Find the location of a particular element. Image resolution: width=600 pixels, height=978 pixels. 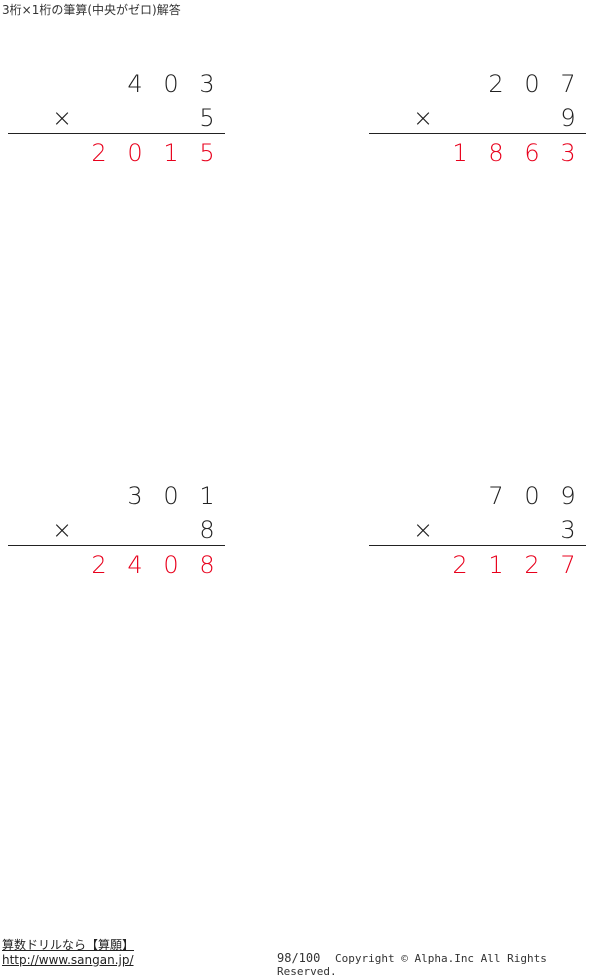

multiplicand-digit: 4 is located at coordinates (135, 84).